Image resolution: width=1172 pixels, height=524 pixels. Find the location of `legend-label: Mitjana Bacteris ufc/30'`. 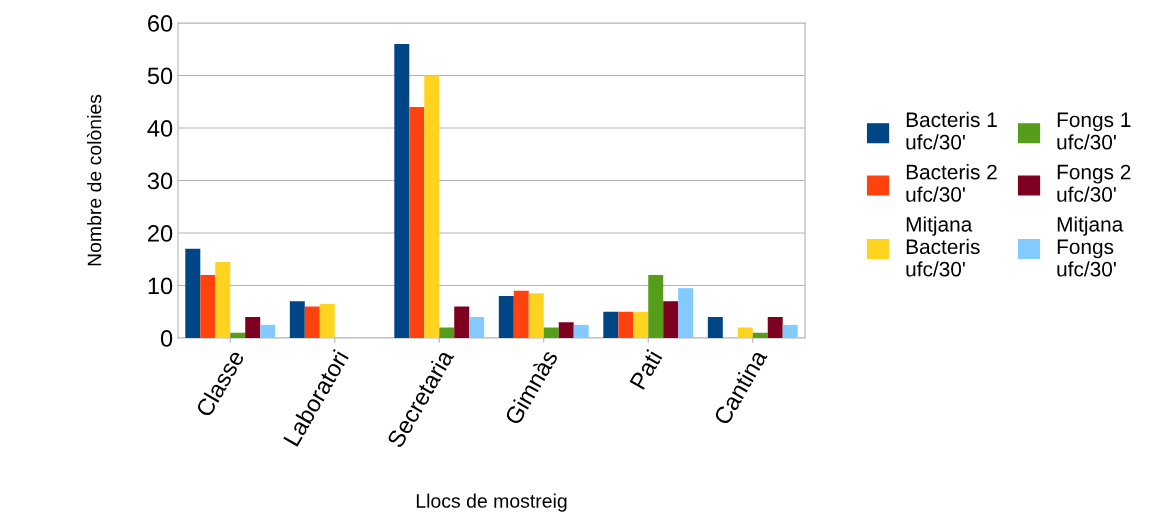

legend-label: Mitjana Bacteris ufc/30' is located at coordinates (943, 246).